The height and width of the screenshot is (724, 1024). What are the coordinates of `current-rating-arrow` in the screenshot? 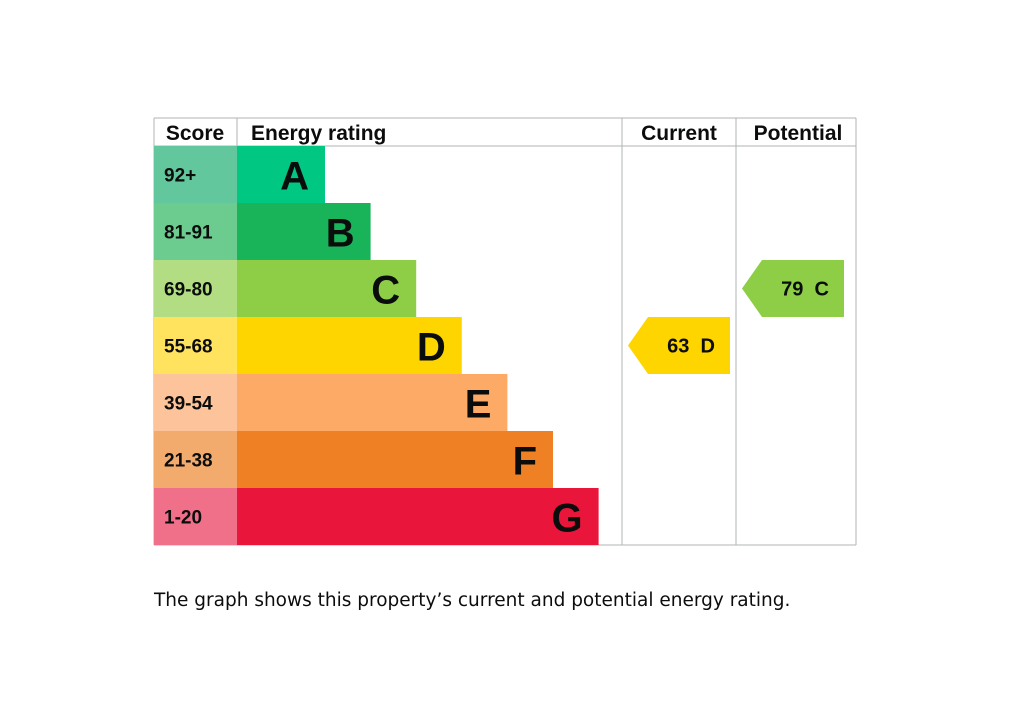 It's located at (679, 345).